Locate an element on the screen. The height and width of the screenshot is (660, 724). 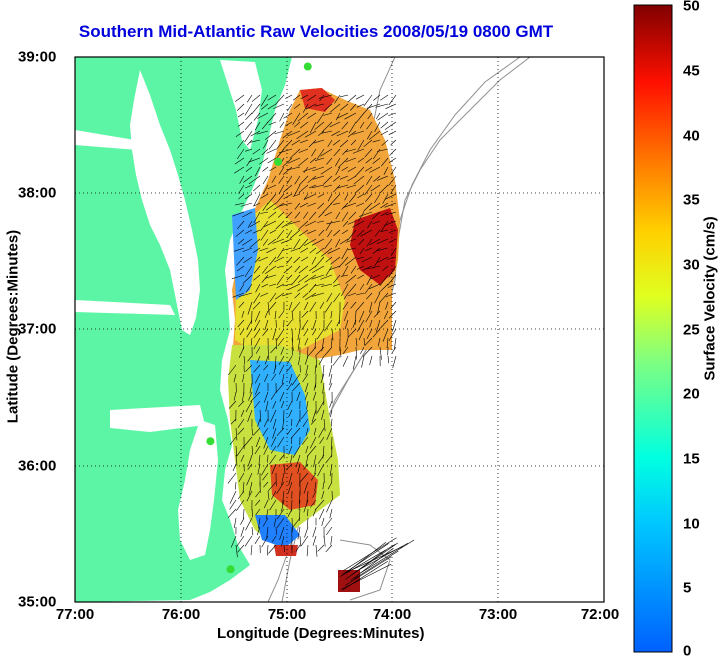
colorbar-tick-label: 15 is located at coordinates (691, 459).